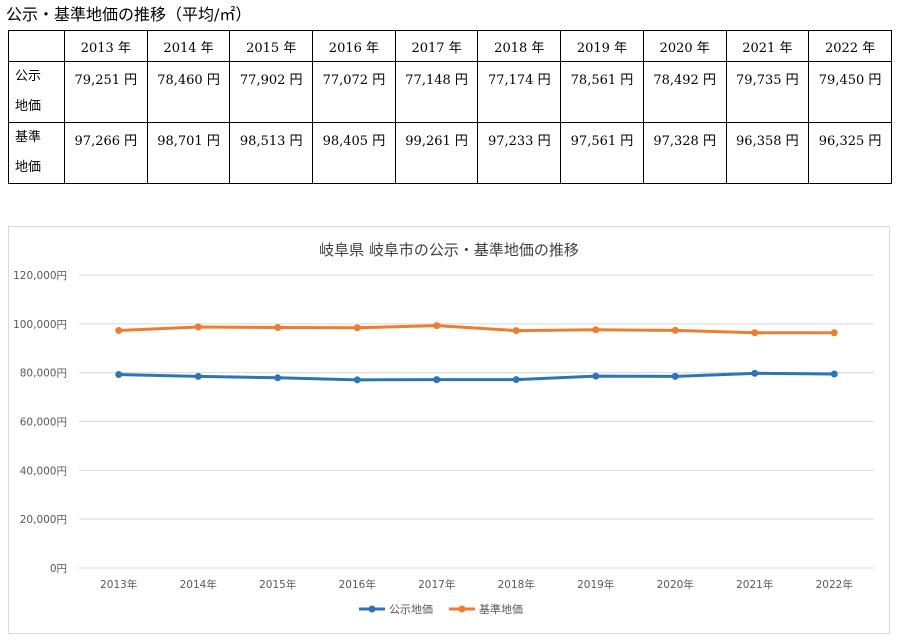 This screenshot has width=900, height=640. I want to click on price-cell: 97,266 円, so click(106, 153).